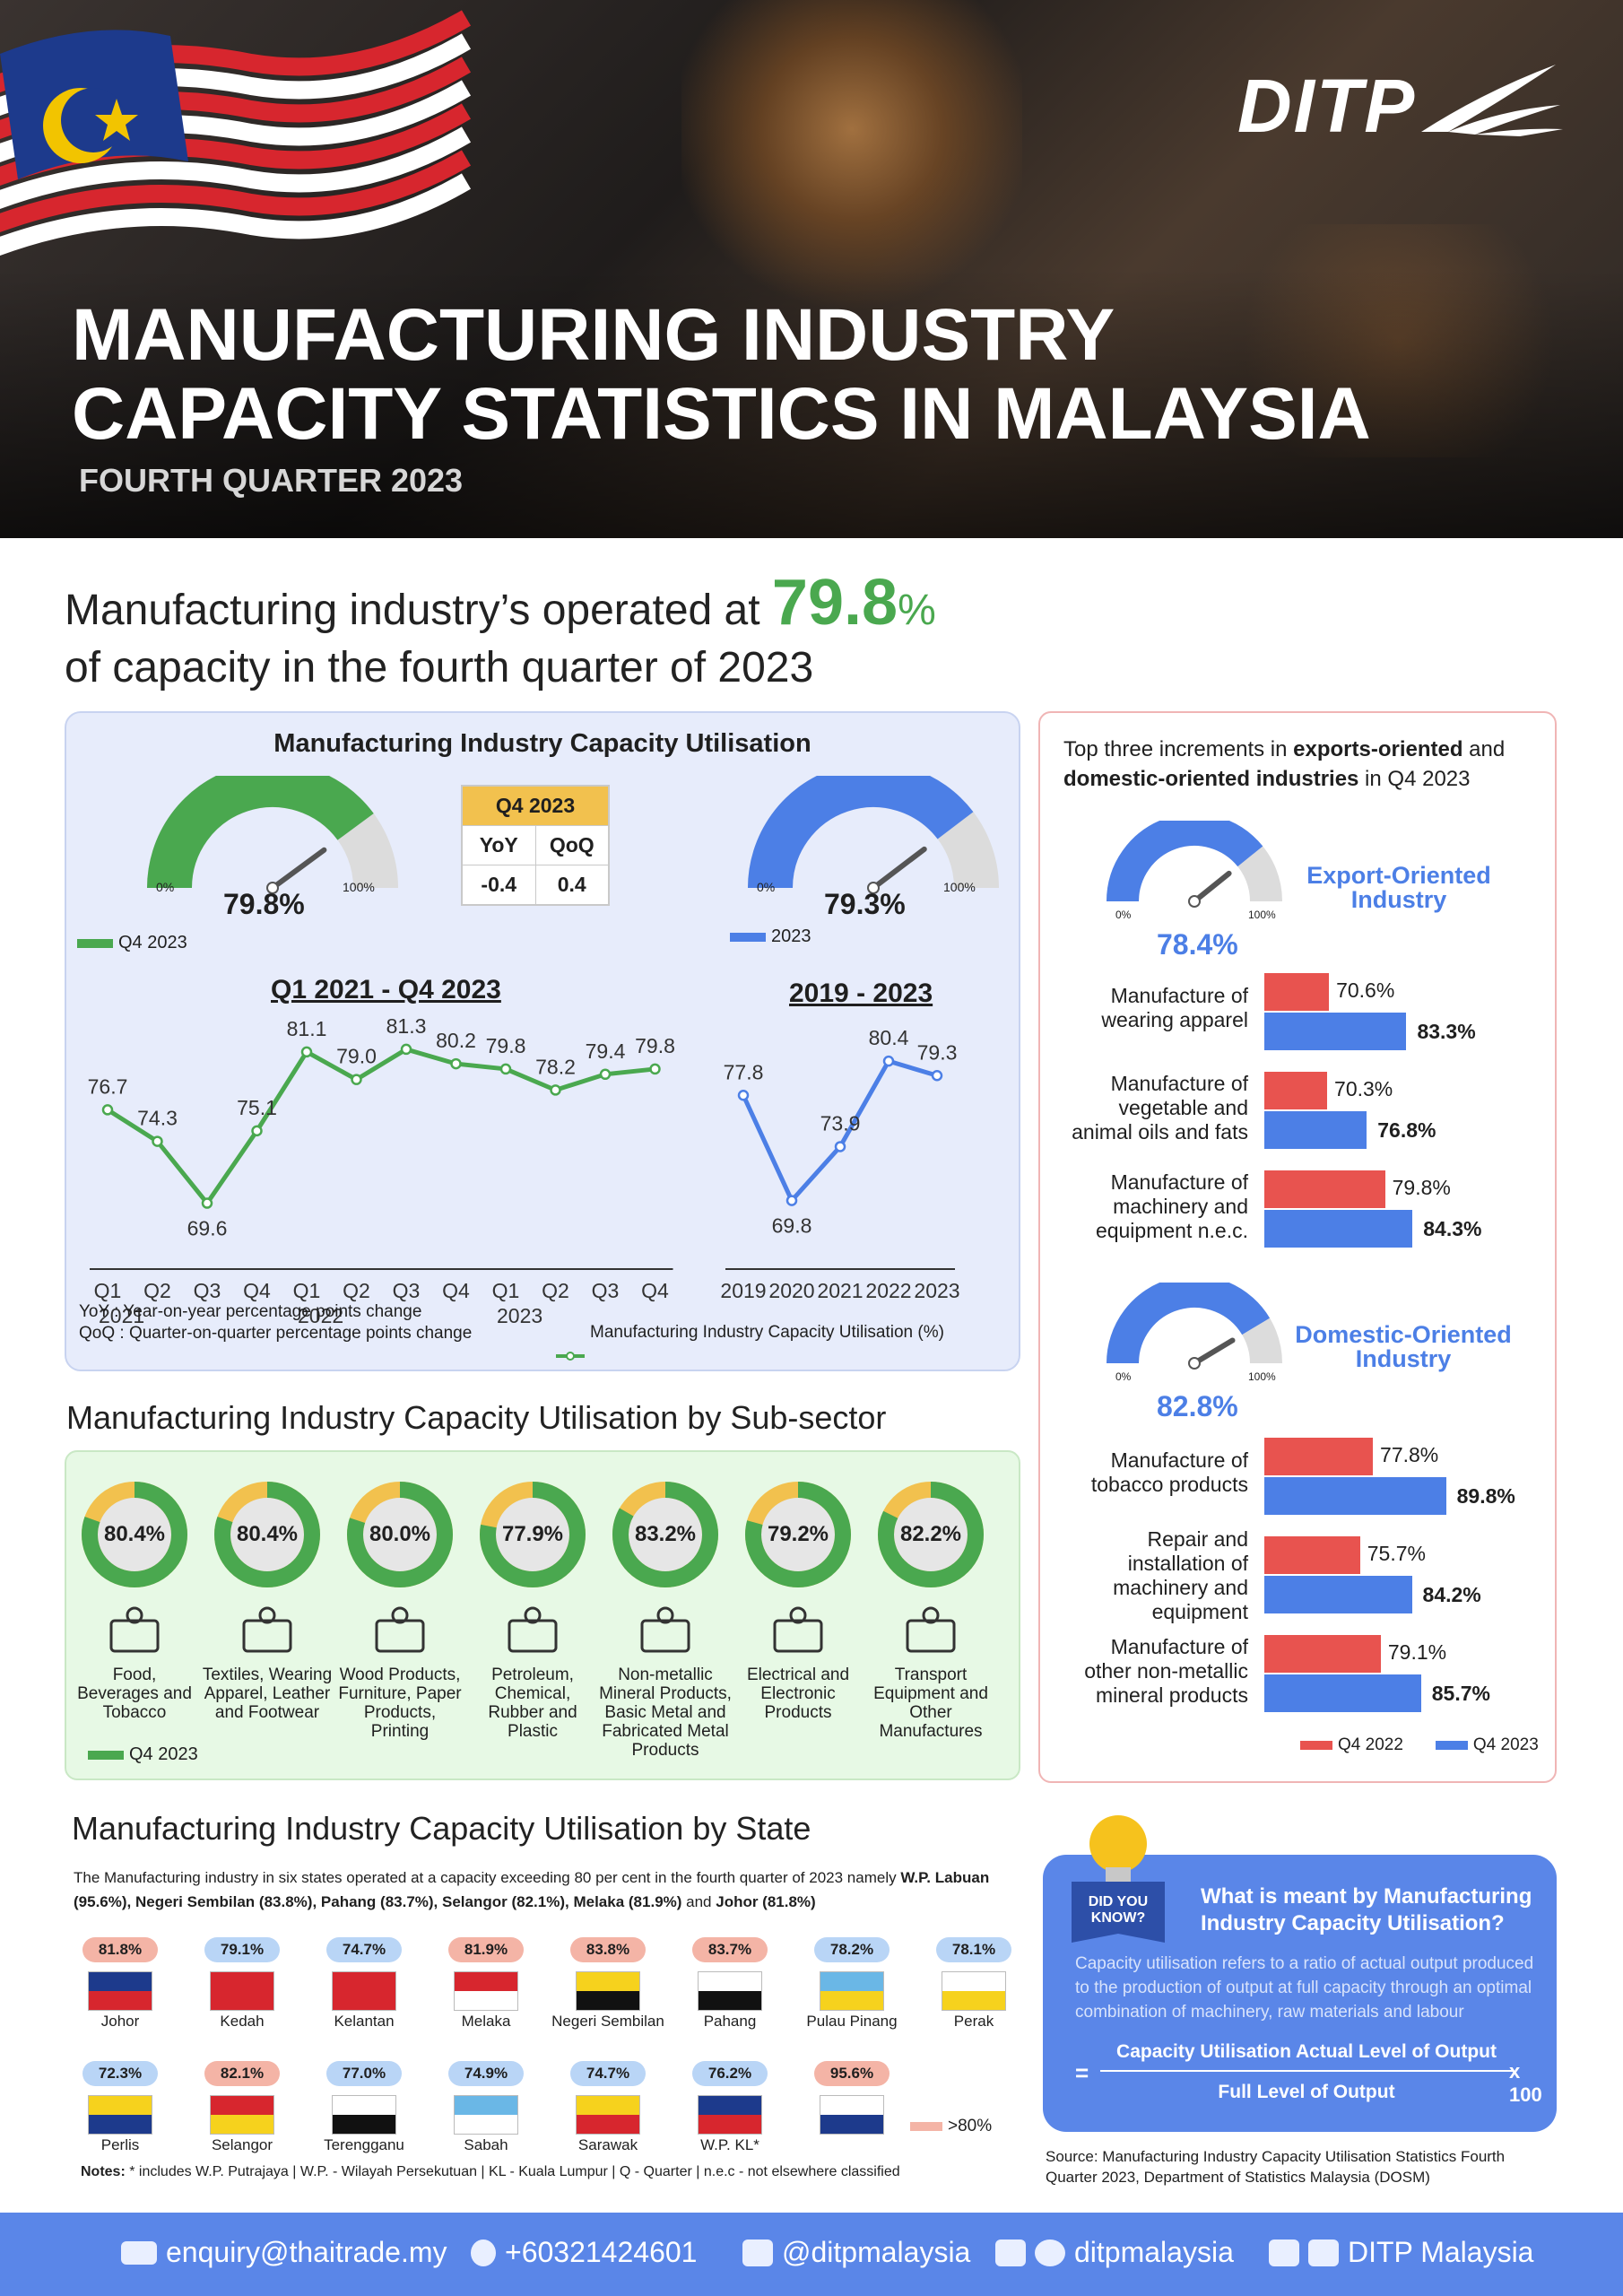  Describe the element at coordinates (1403, 1347) in the screenshot. I see `domestic-title: Domestic-Oriented Industry` at that location.